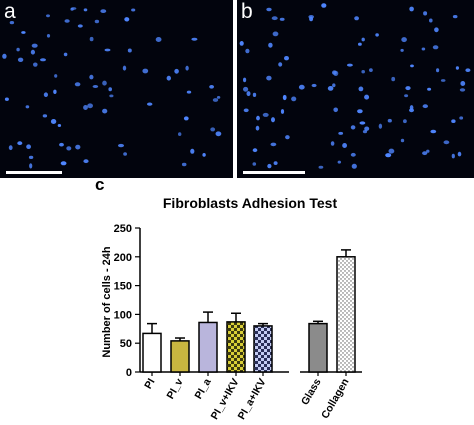  What do you see at coordinates (34, 172) in the screenshot?
I see `scale-bar-a` at bounding box center [34, 172].